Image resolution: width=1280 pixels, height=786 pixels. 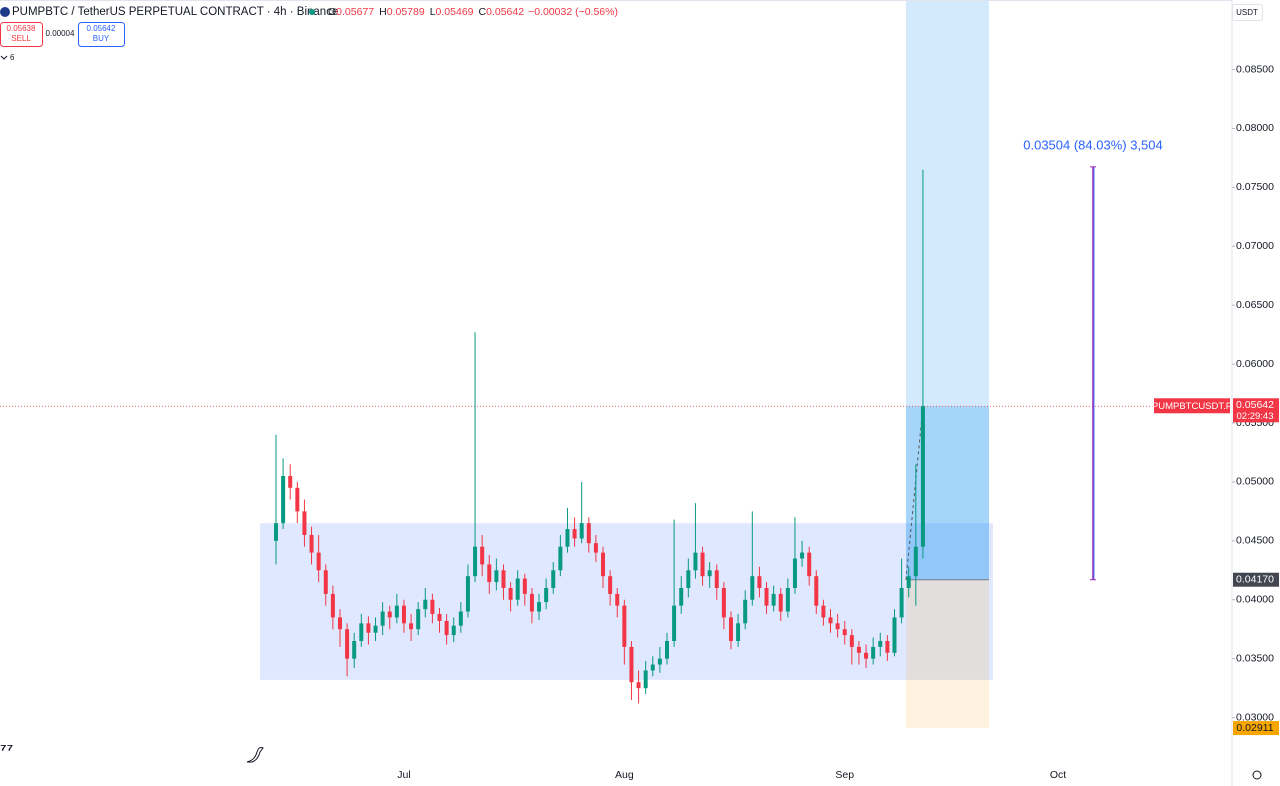 I want to click on ohlc-key: H, so click(x=383, y=12).